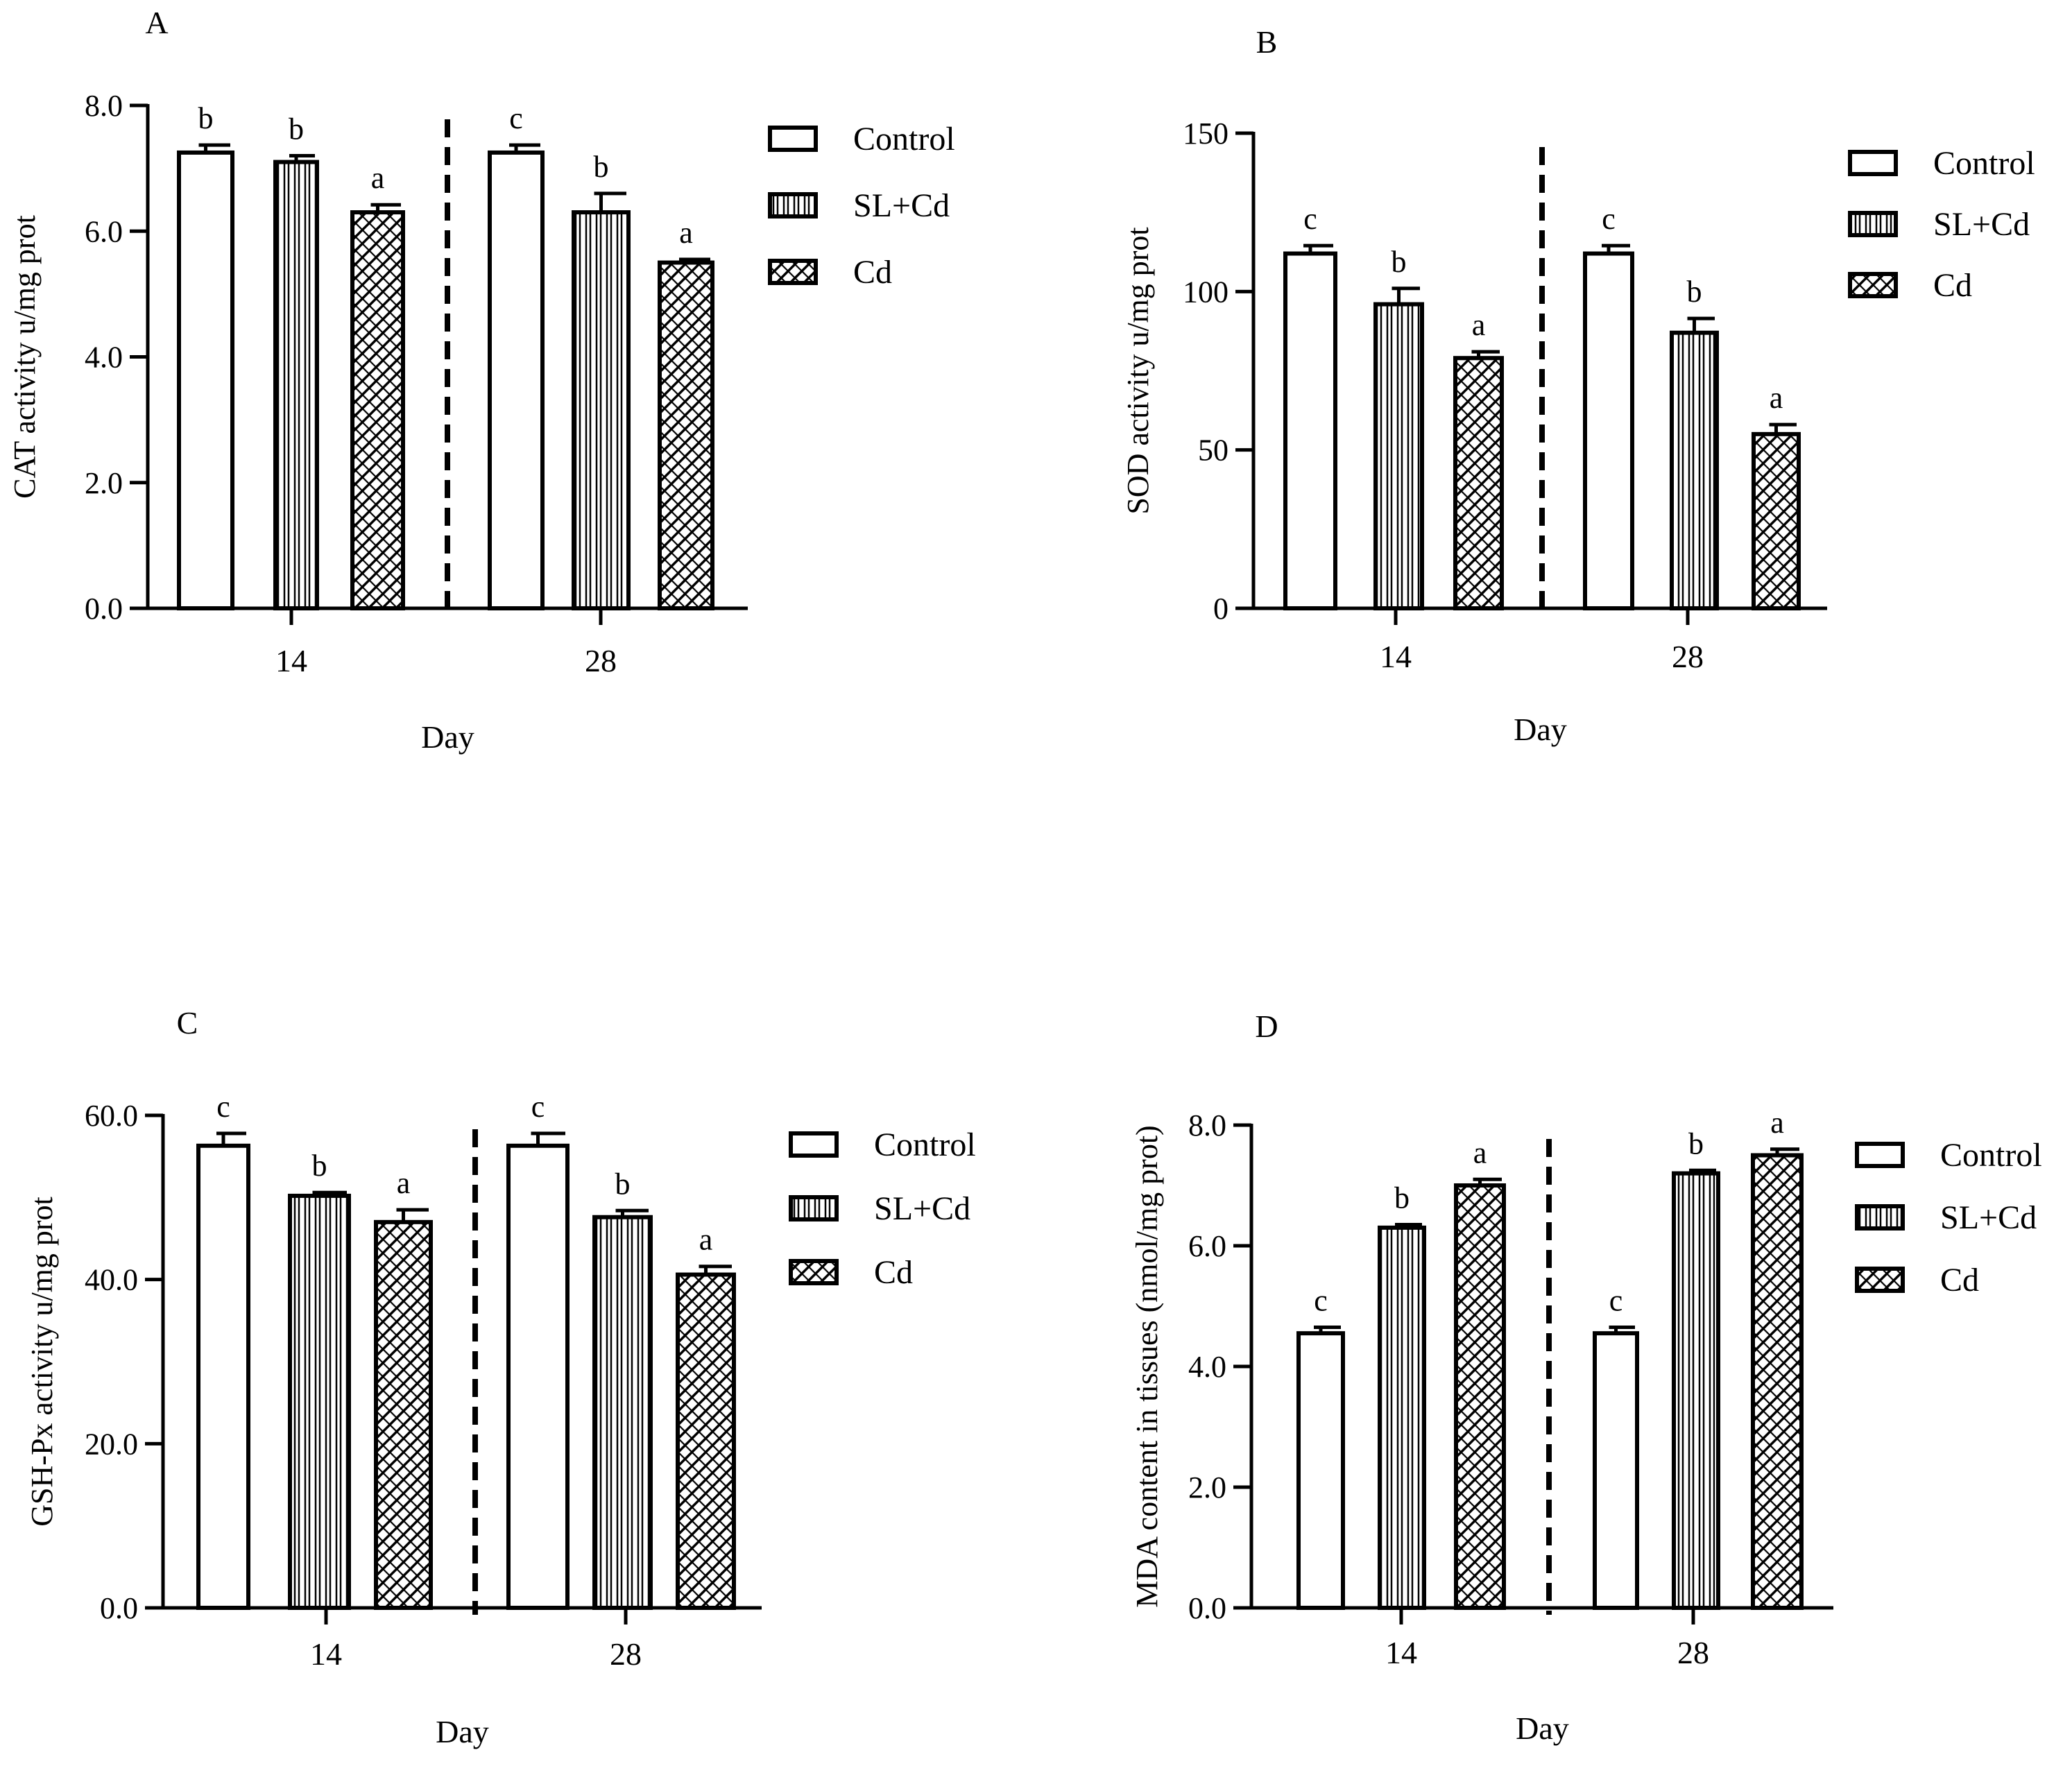 This screenshot has height=1766, width=2072. What do you see at coordinates (188, 1022) in the screenshot?
I see `panel-label: C` at bounding box center [188, 1022].